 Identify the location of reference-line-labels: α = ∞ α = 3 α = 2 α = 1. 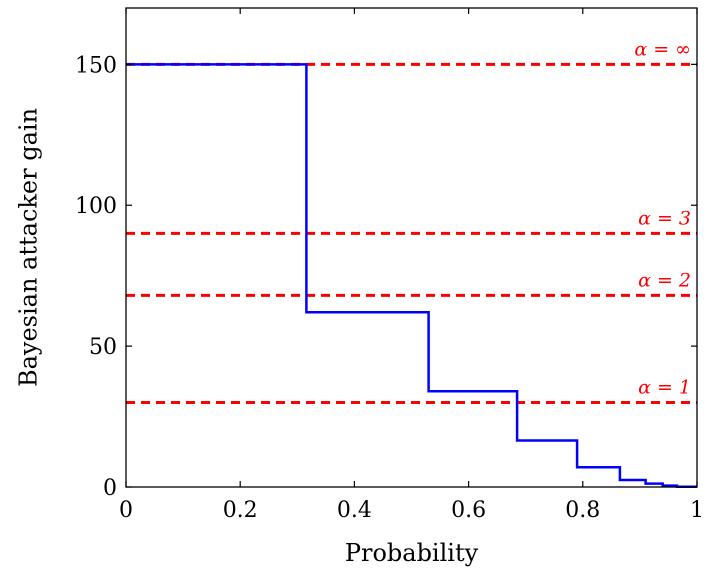
(662, 218).